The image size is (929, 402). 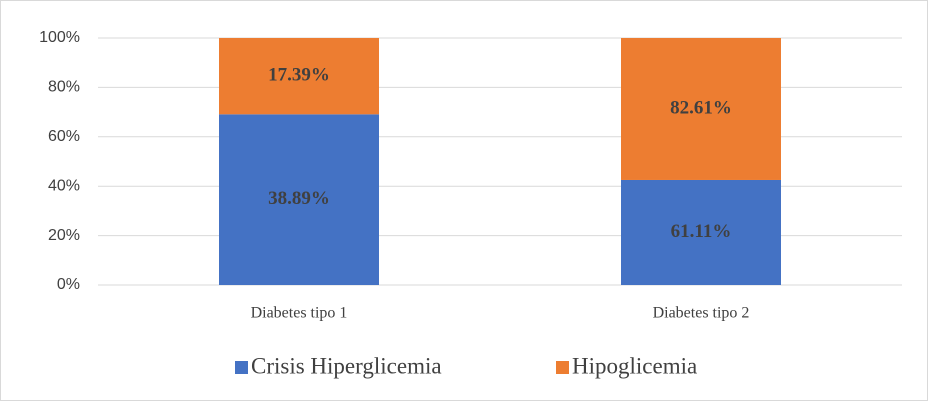 What do you see at coordinates (346, 365) in the screenshot?
I see `legend-label: Crisis Hiperglicemia` at bounding box center [346, 365].